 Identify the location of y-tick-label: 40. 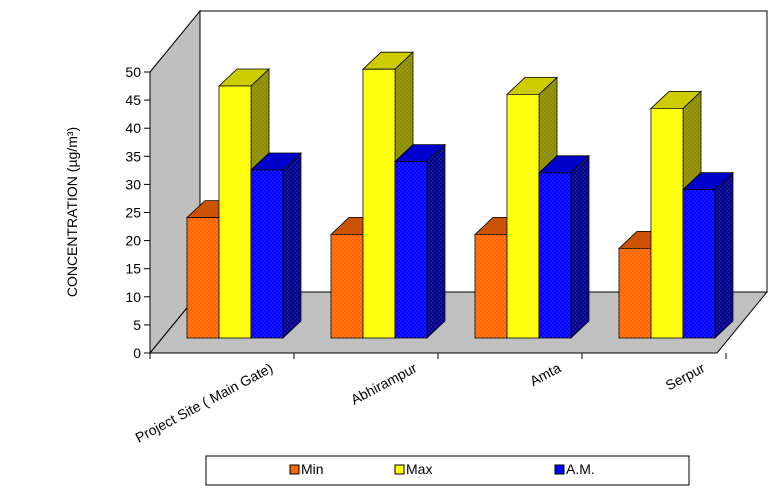
(133, 128).